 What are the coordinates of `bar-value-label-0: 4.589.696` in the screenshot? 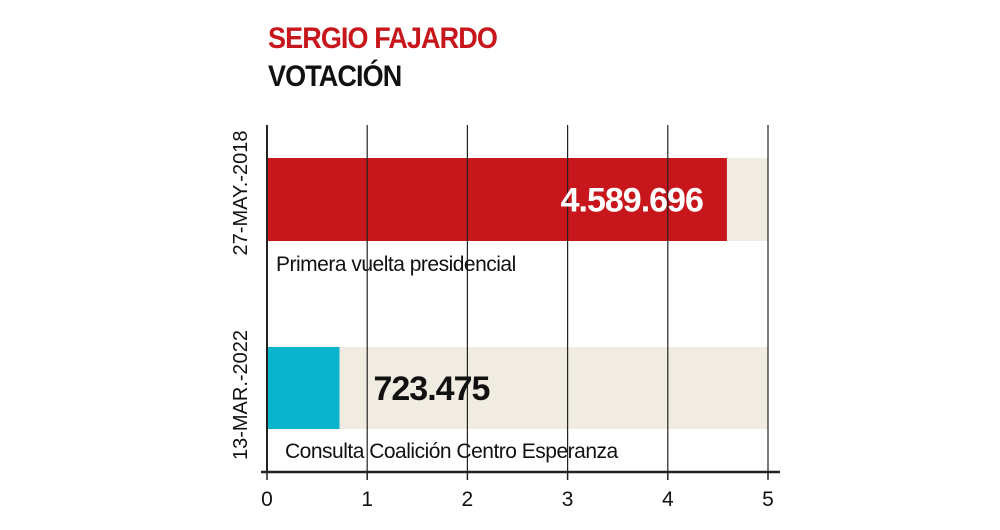 It's located at (632, 201).